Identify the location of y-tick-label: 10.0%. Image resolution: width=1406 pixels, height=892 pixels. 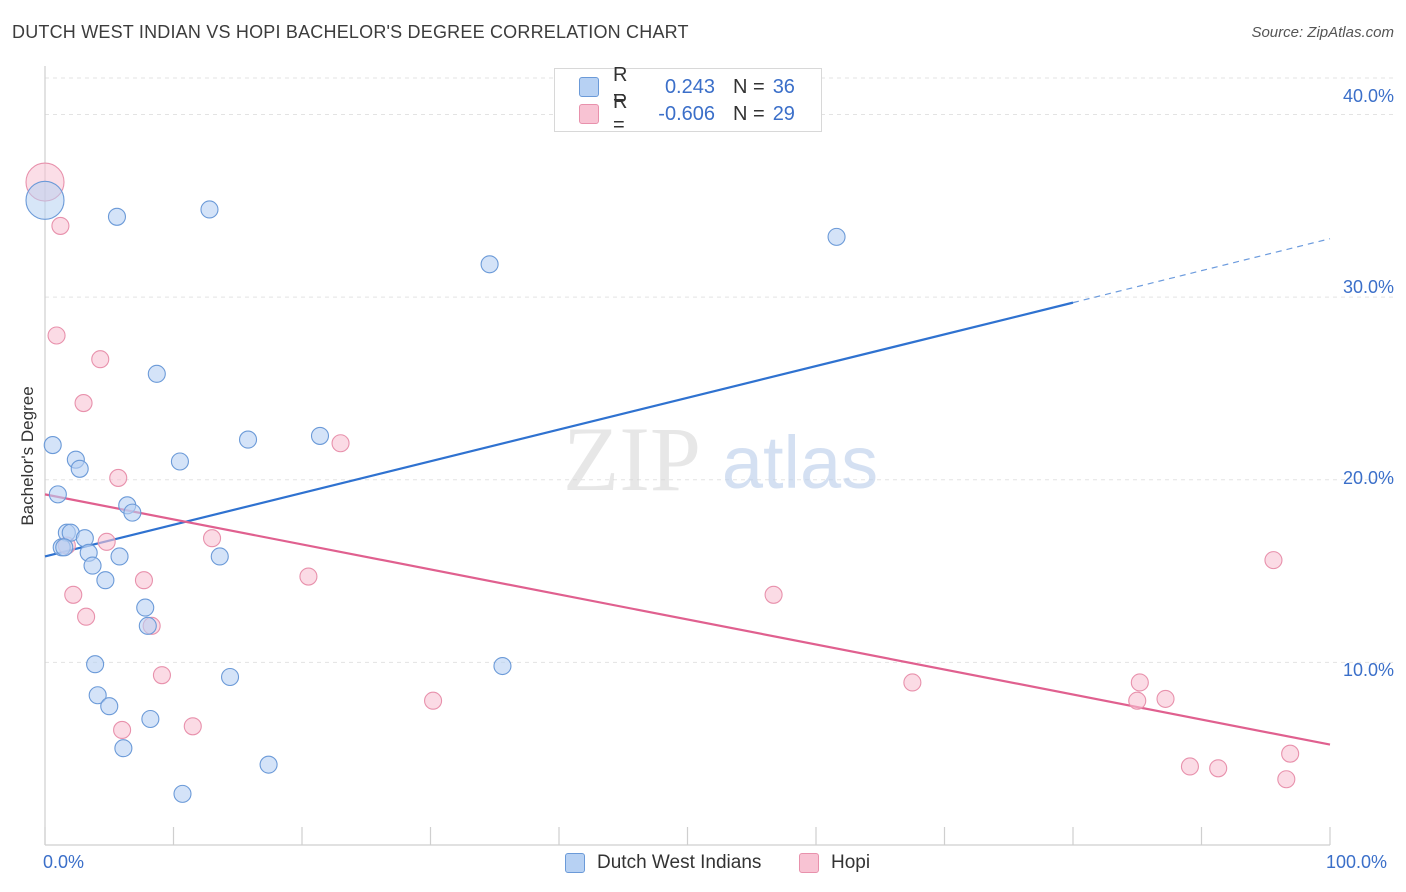
(1368, 670).